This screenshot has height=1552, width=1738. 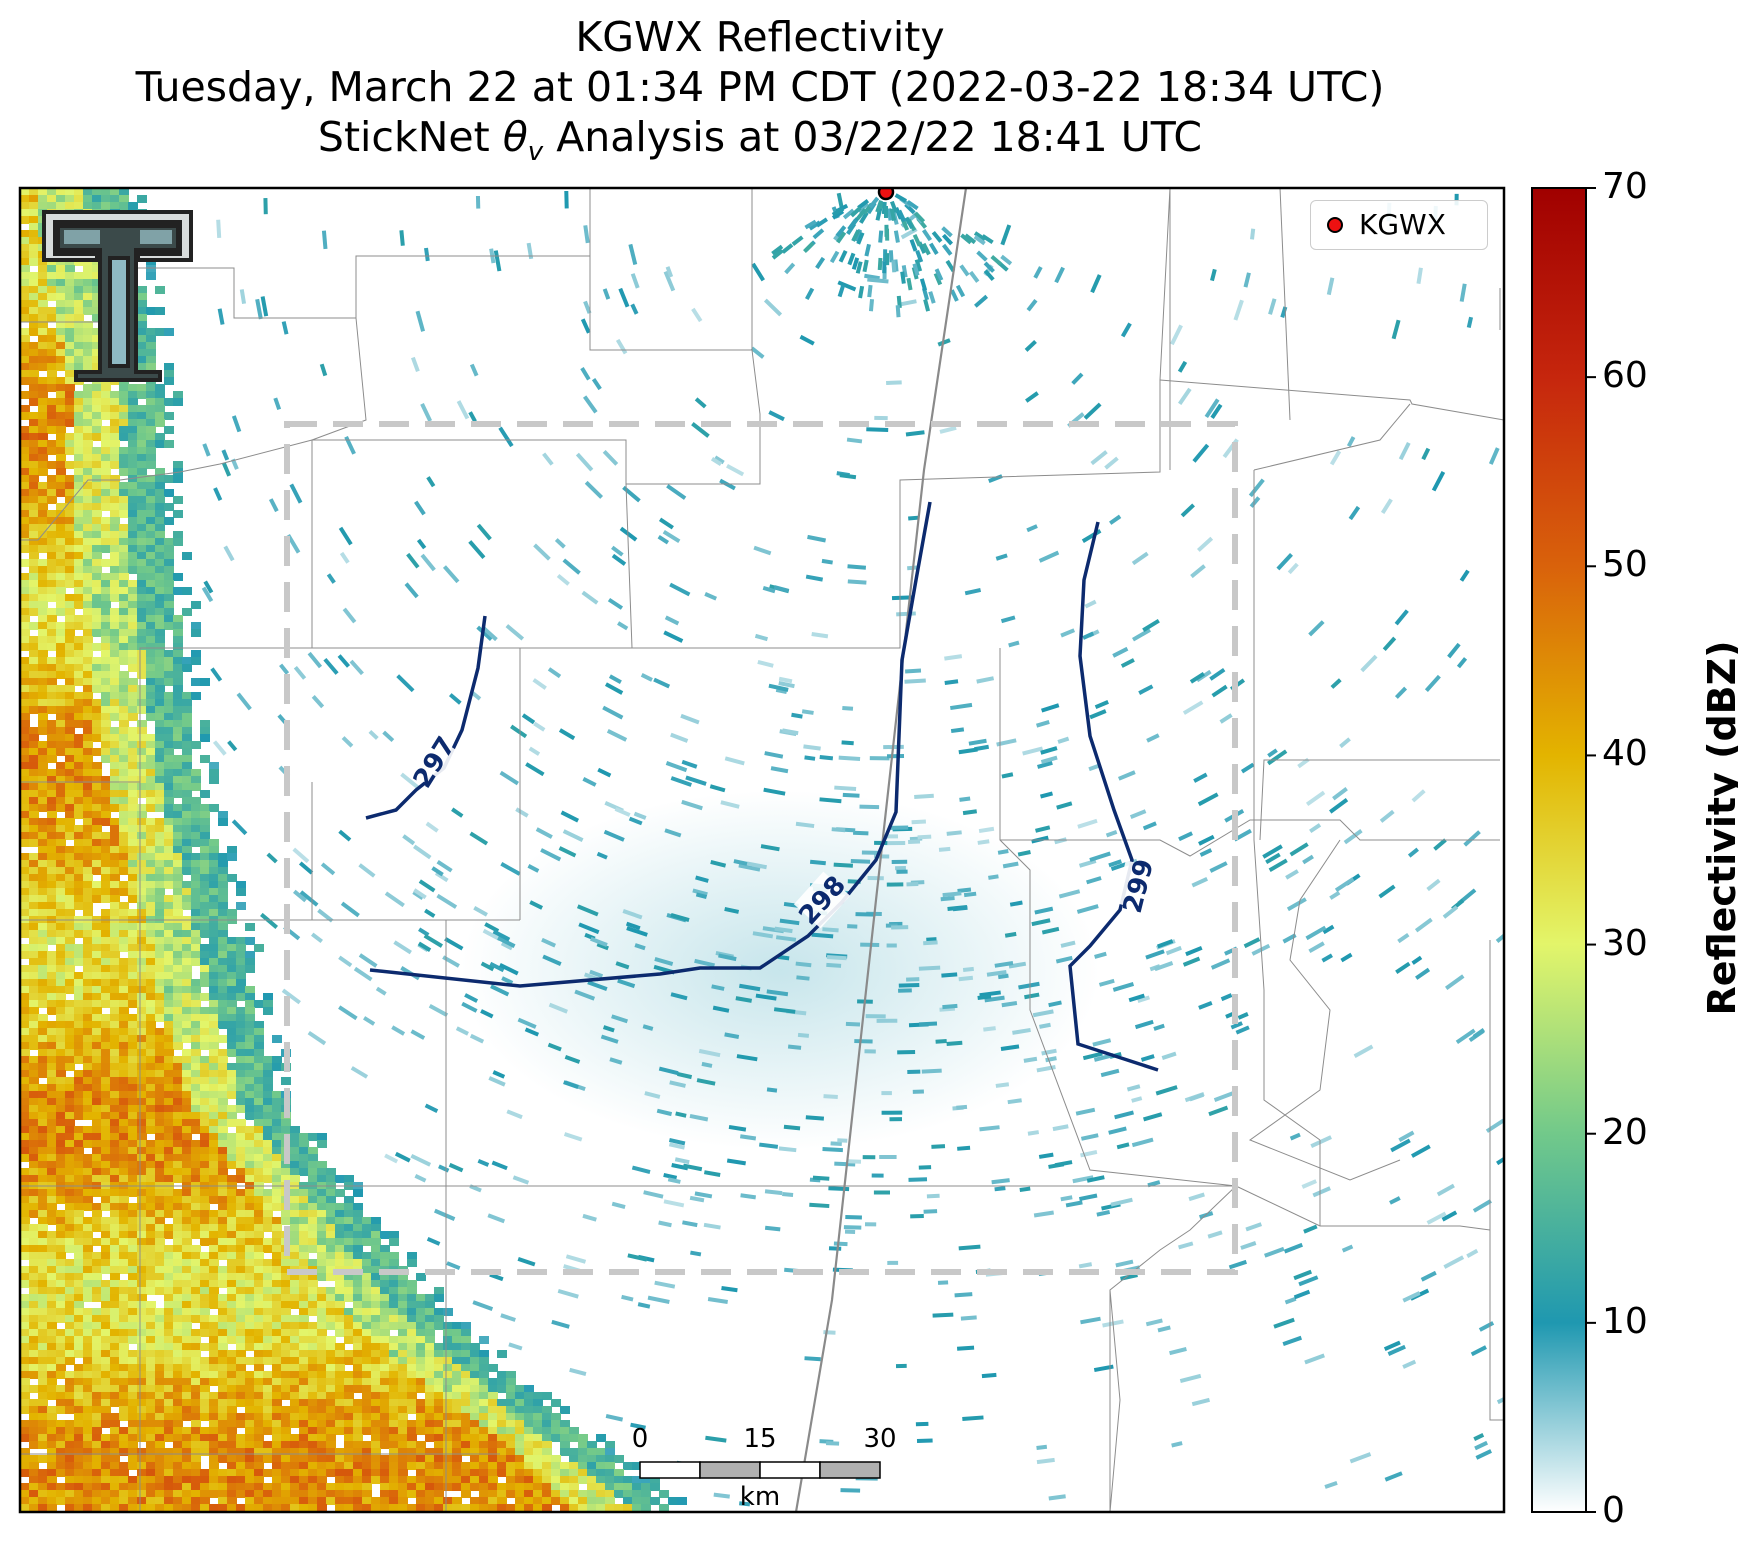 What do you see at coordinates (1625, 1321) in the screenshot?
I see `colorbar-tick-label: 10` at bounding box center [1625, 1321].